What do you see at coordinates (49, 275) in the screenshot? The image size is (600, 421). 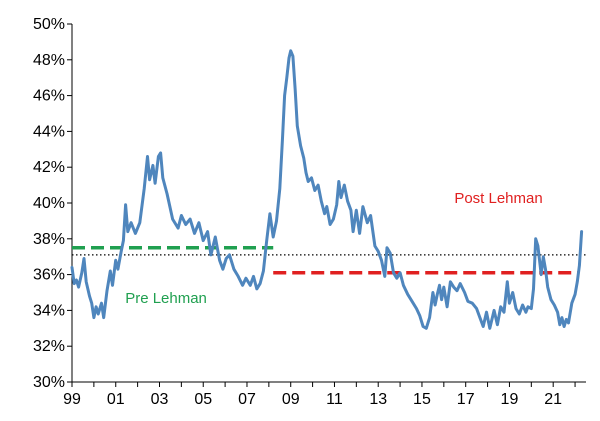 I see `y-tick-label: 36%` at bounding box center [49, 275].